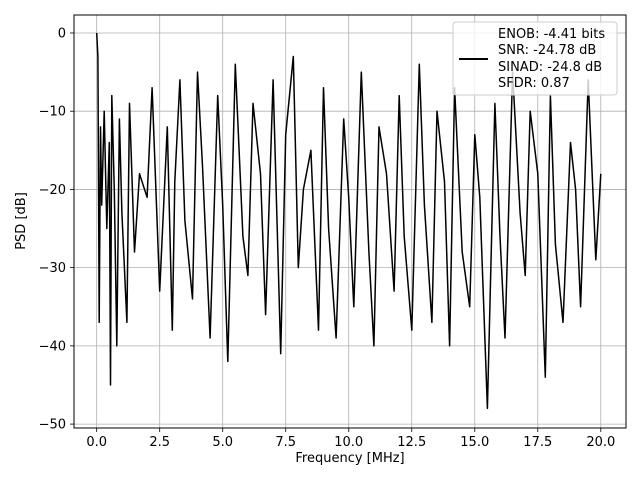 The height and width of the screenshot is (480, 640). I want to click on x-tick-label: 15.0, so click(474, 442).